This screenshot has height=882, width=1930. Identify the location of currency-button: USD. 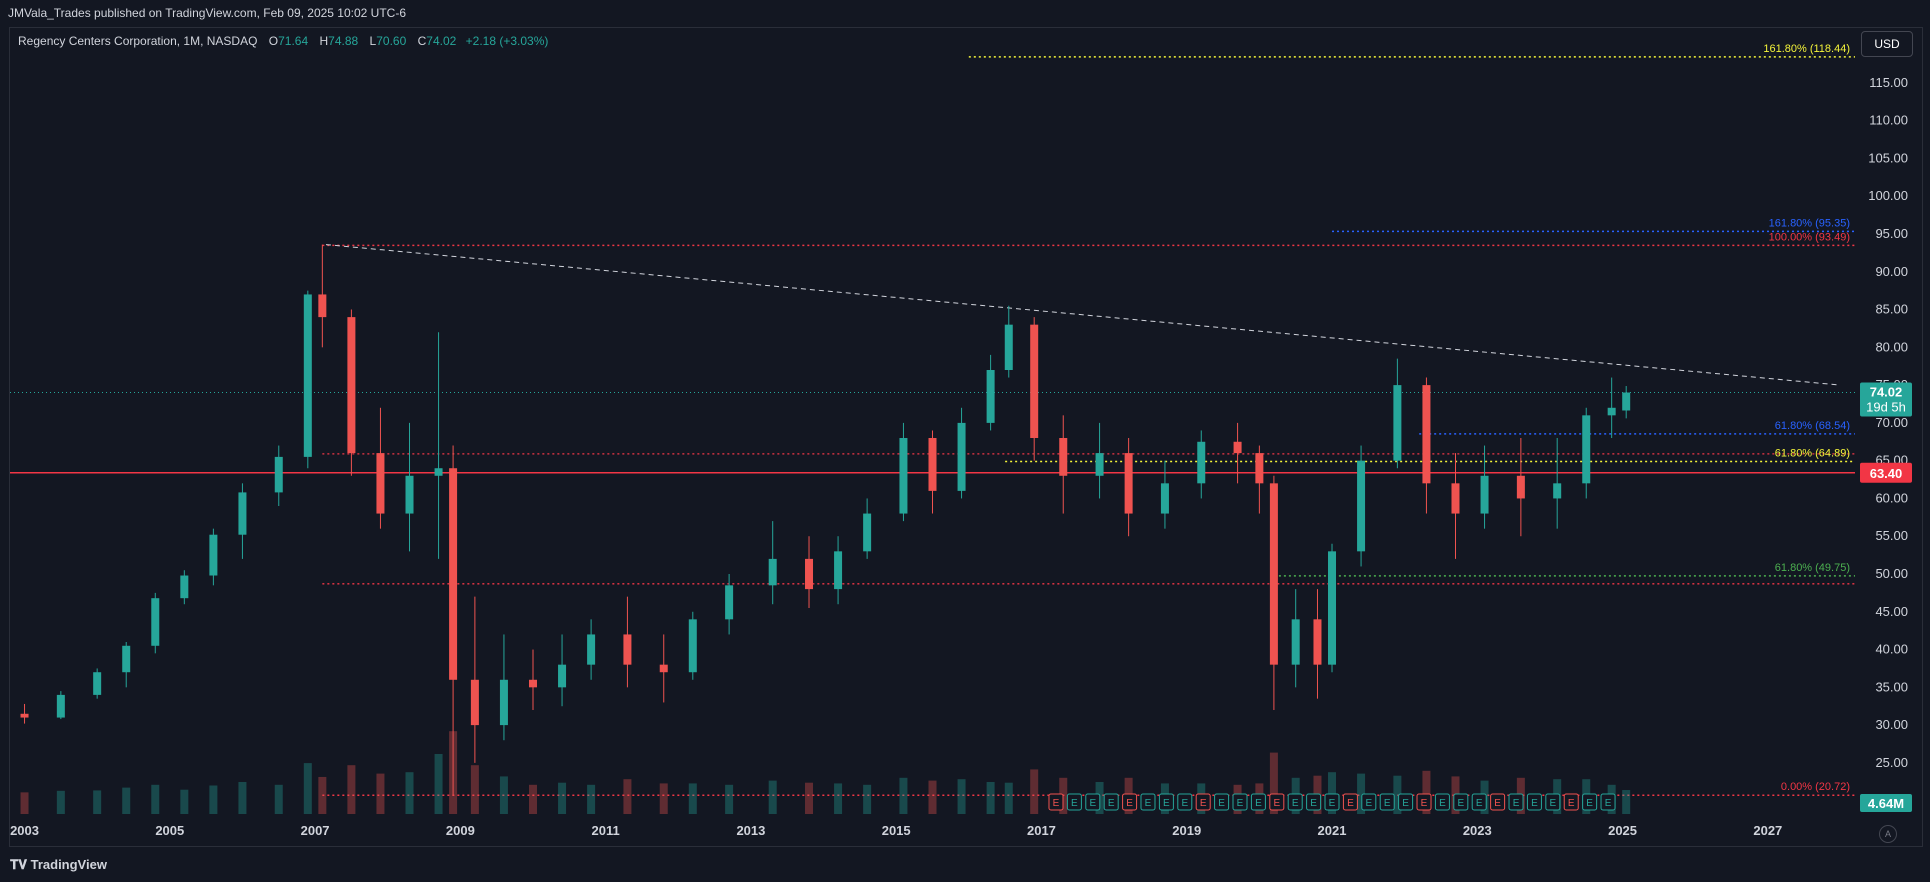
(1887, 44).